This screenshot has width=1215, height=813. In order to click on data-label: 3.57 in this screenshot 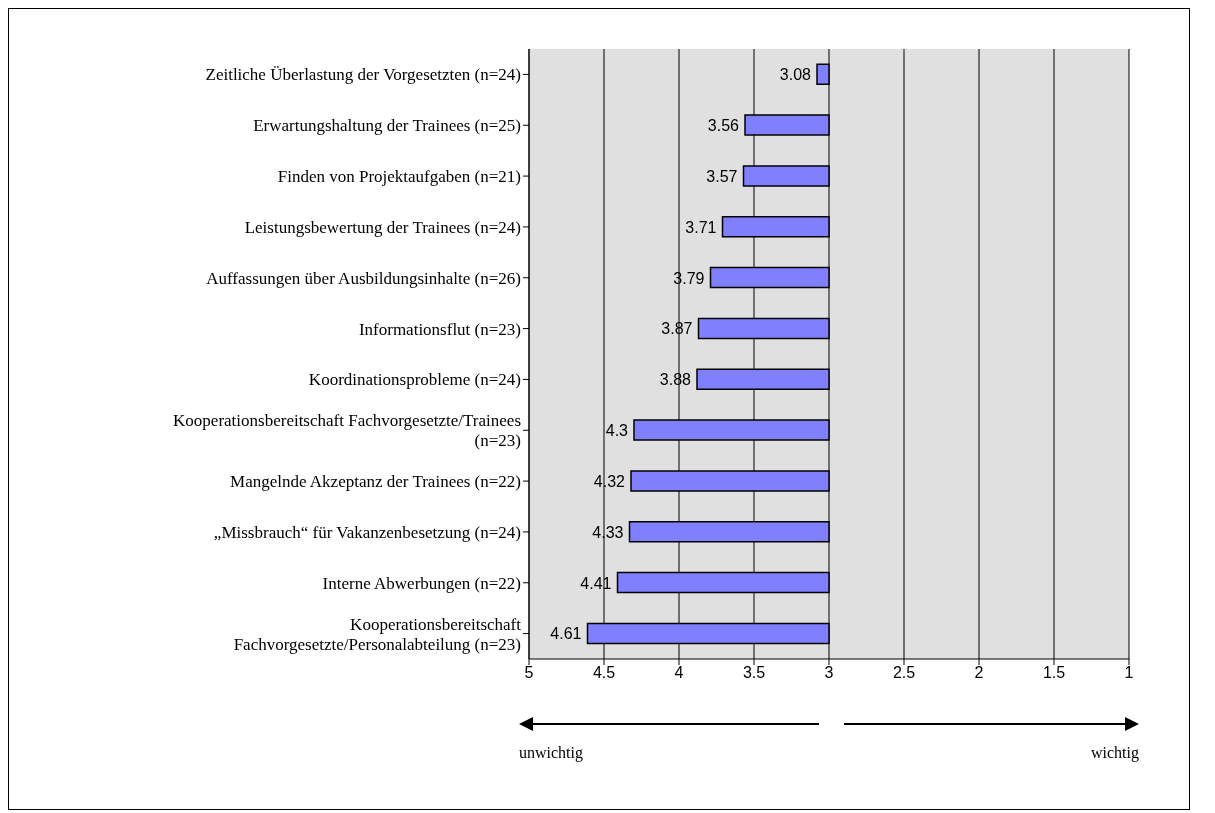, I will do `click(722, 176)`.